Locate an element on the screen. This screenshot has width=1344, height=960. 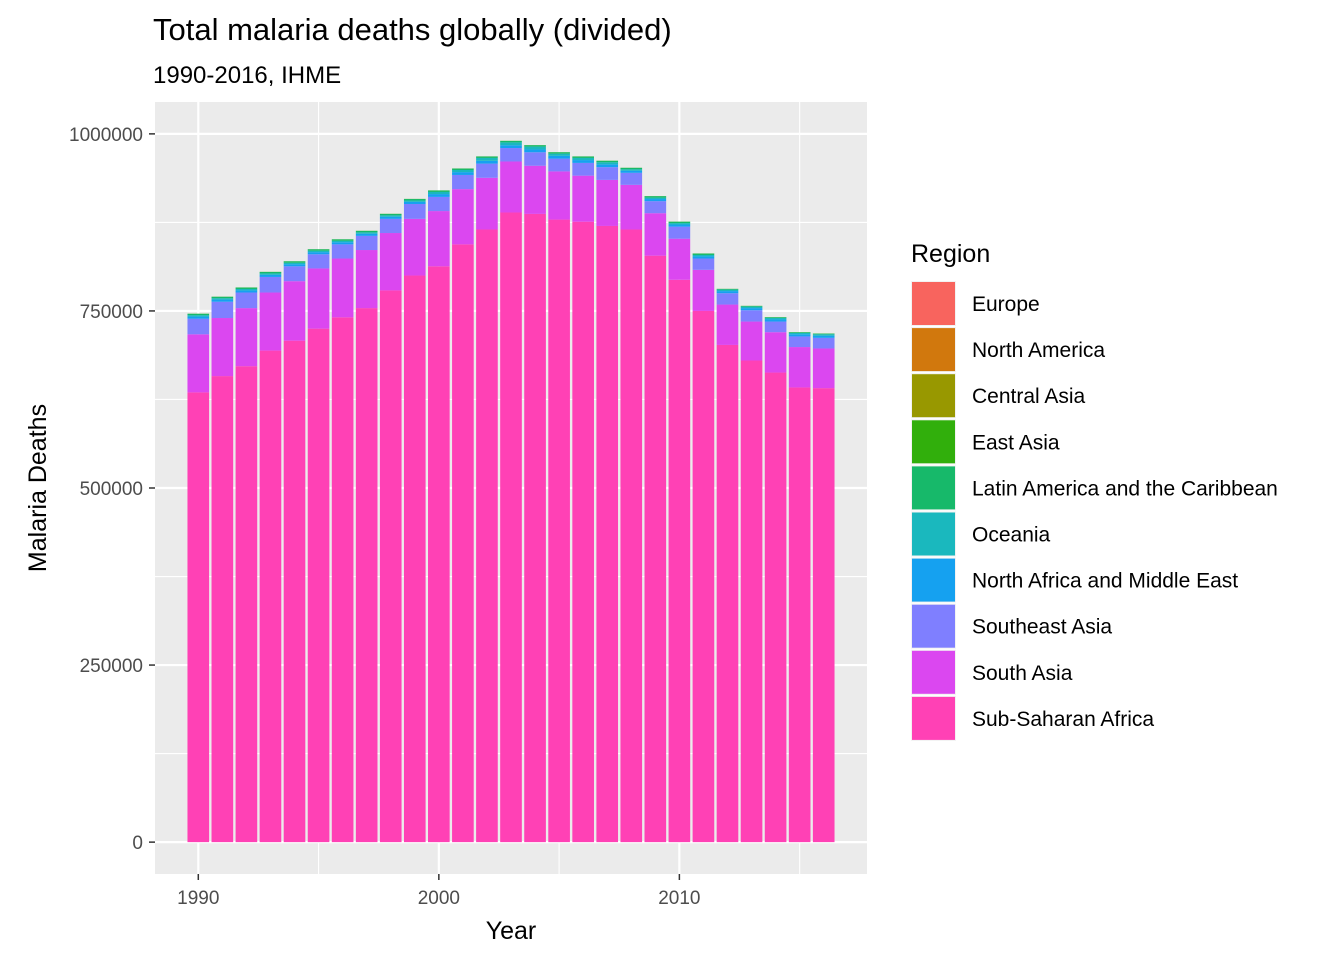
chart-title: Total malaria deaths globally (divided) is located at coordinates (412, 29).